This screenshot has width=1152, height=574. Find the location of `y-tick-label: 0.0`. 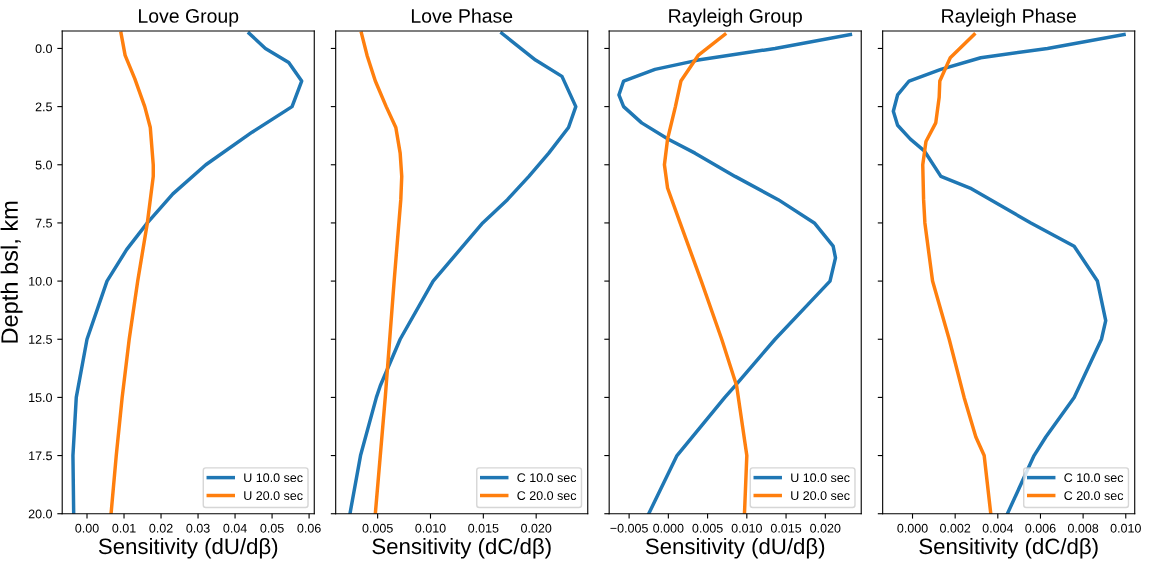

y-tick-label: 0.0 is located at coordinates (43, 49).